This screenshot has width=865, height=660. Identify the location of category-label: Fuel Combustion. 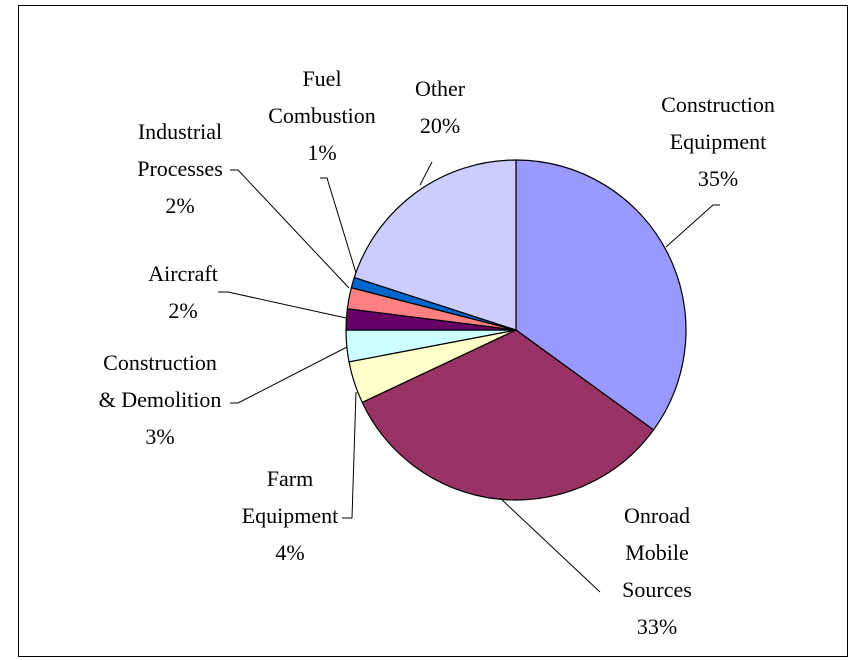
(322, 97).